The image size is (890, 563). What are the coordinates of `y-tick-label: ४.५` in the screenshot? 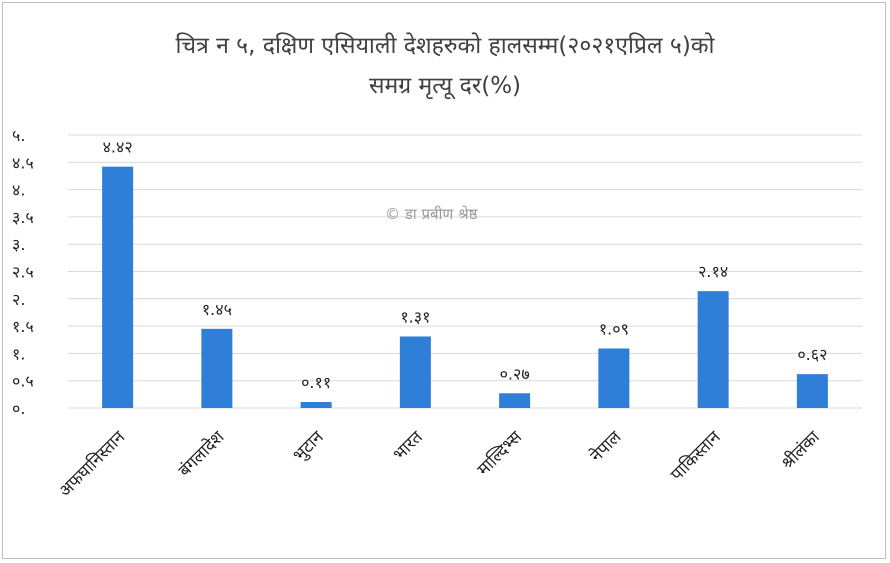 It's located at (23, 162).